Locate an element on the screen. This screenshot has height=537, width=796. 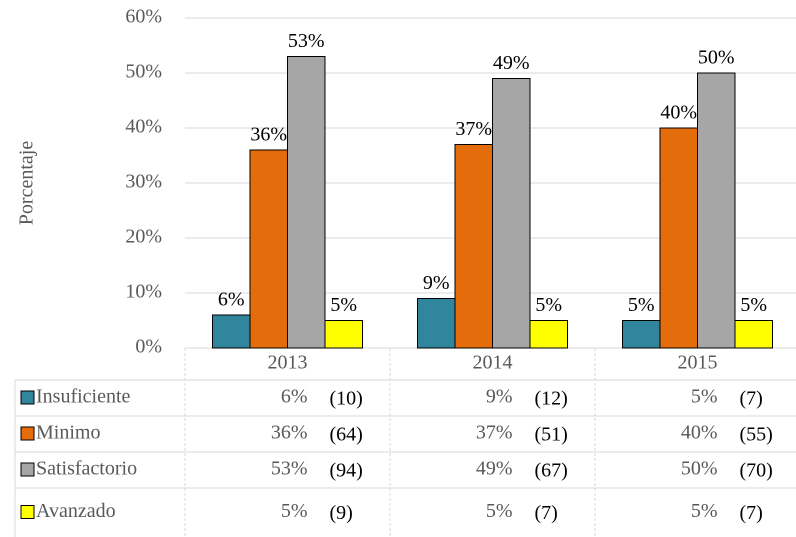
table-count: (55) is located at coordinates (756, 435).